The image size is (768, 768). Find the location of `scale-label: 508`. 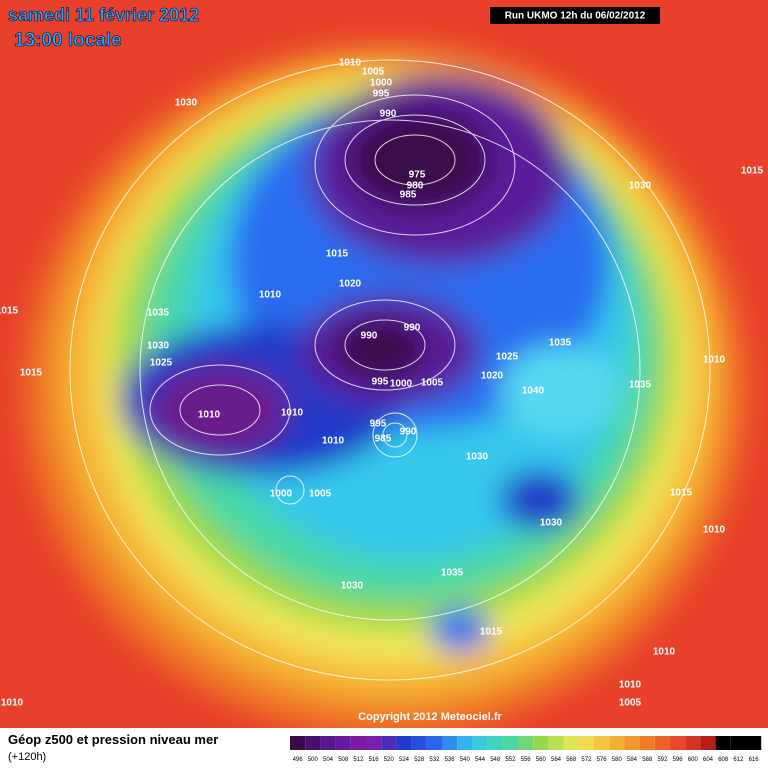

scale-label: 508 is located at coordinates (343, 760).